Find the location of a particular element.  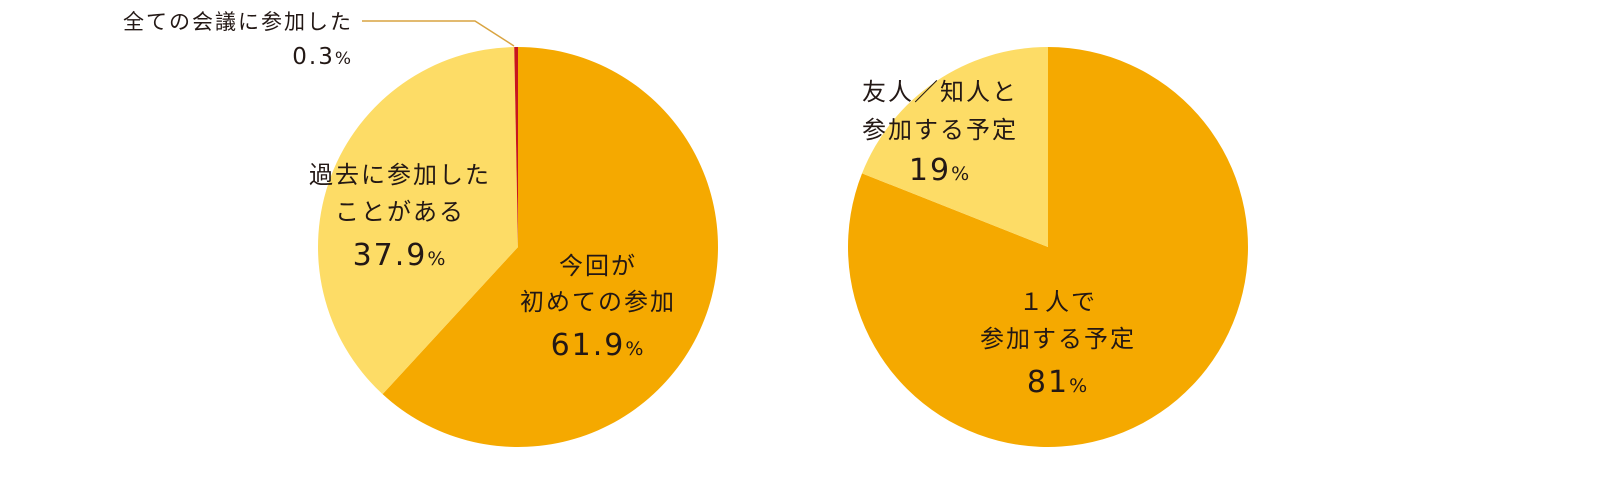

slice-label-line: 全ての会議に参加した is located at coordinates (238, 22).